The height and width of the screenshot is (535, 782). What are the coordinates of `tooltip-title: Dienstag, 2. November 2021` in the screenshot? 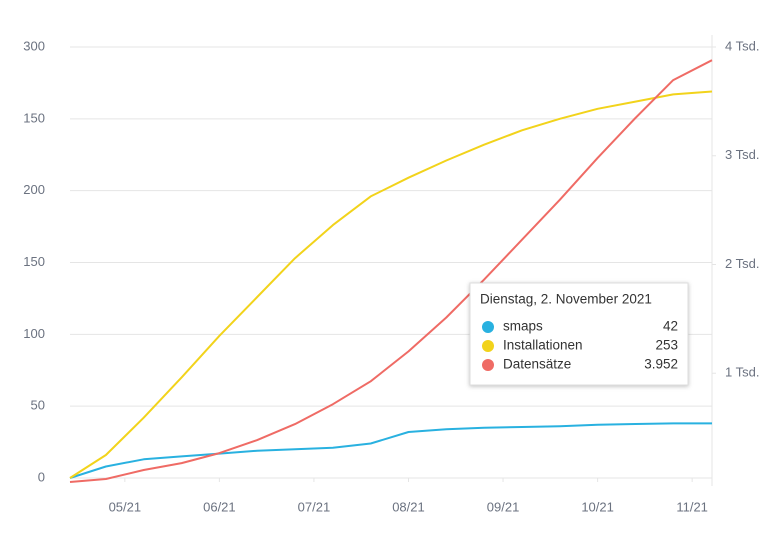 It's located at (566, 299).